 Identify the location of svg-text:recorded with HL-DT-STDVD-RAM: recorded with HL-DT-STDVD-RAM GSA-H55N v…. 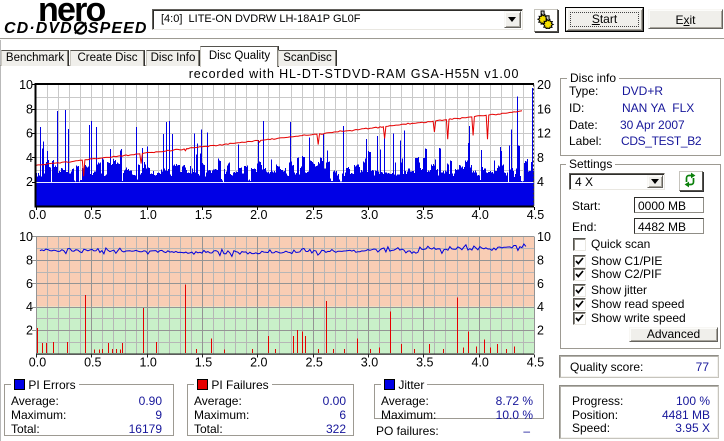
(354, 74).